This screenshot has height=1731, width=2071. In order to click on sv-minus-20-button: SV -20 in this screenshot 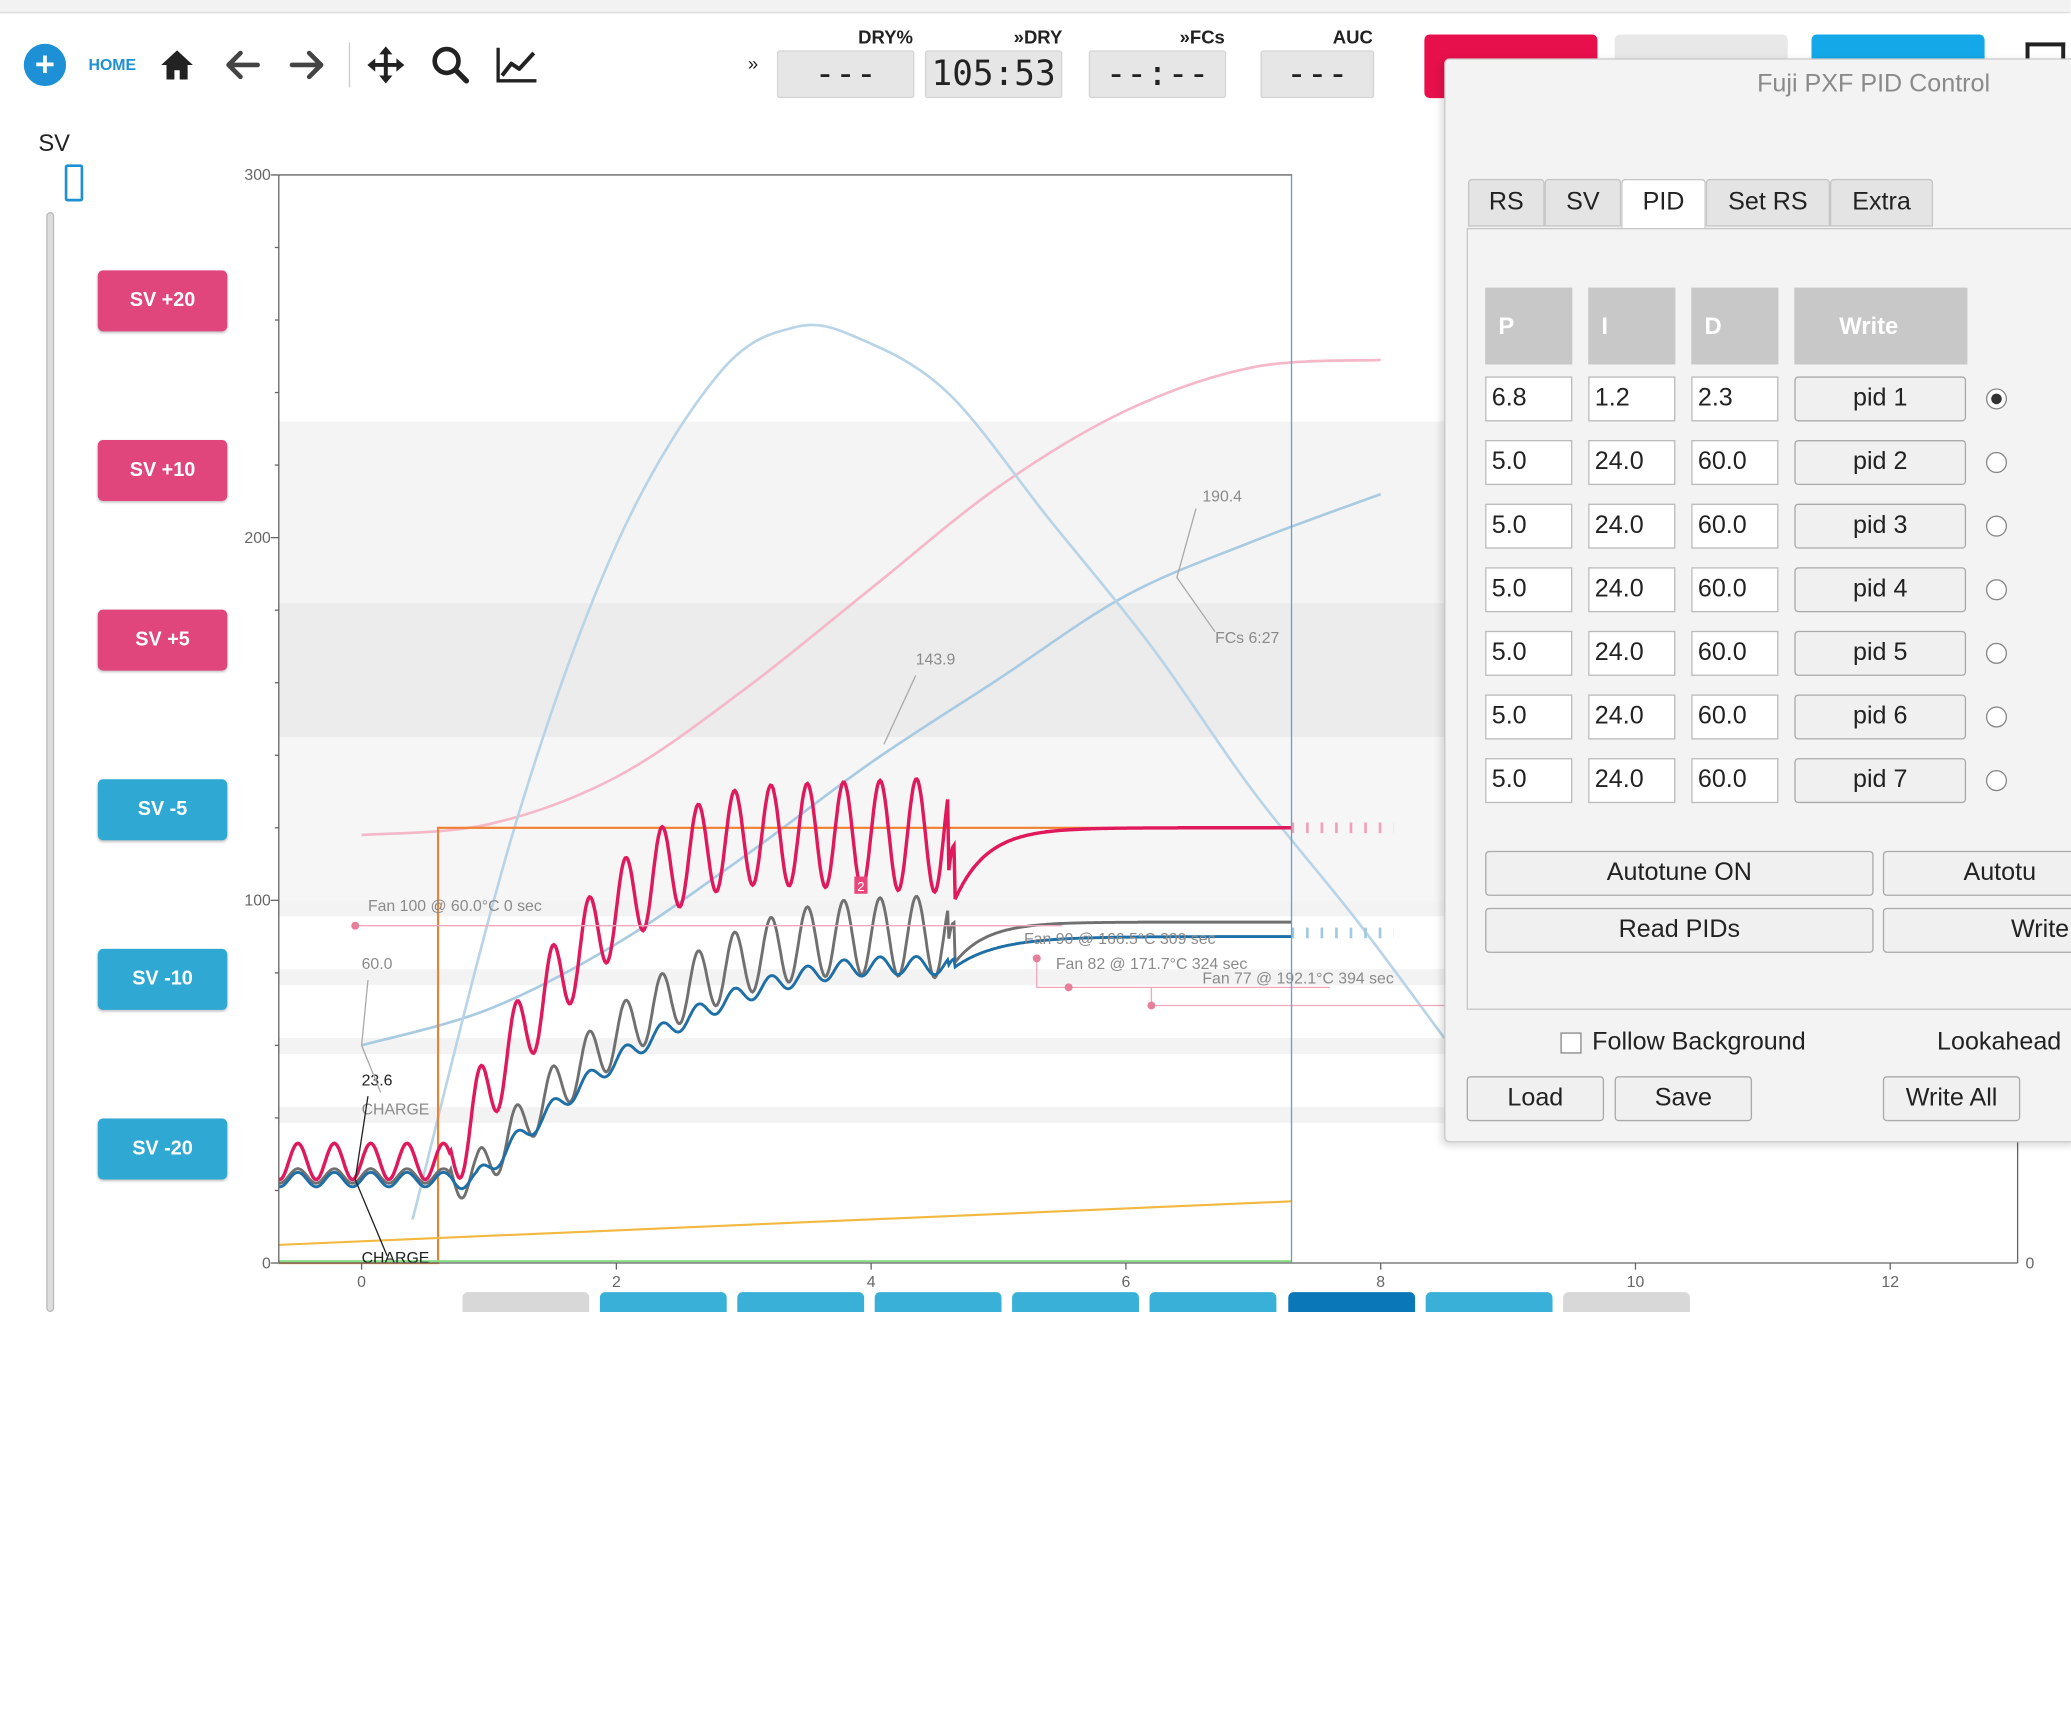, I will do `click(162, 1149)`.